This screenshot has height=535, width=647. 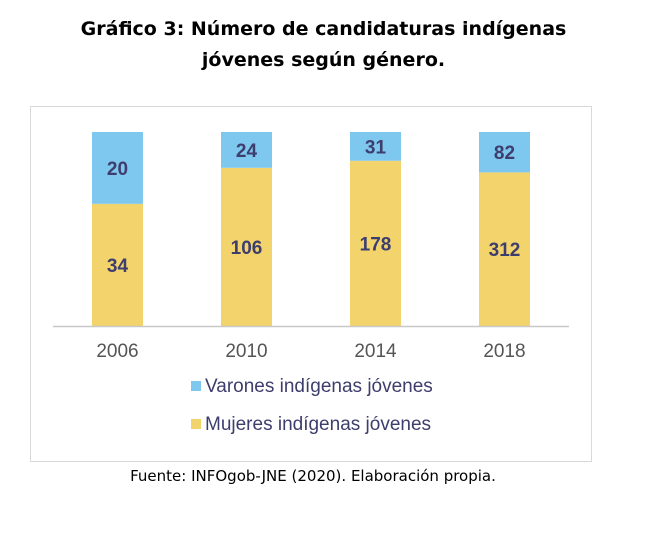 I want to click on bar-segment-2010-varones, so click(x=246, y=150).